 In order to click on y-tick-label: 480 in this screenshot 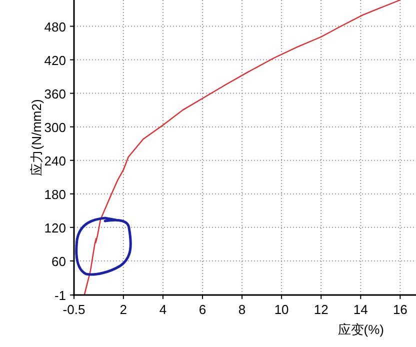, I will do `click(55, 26)`.